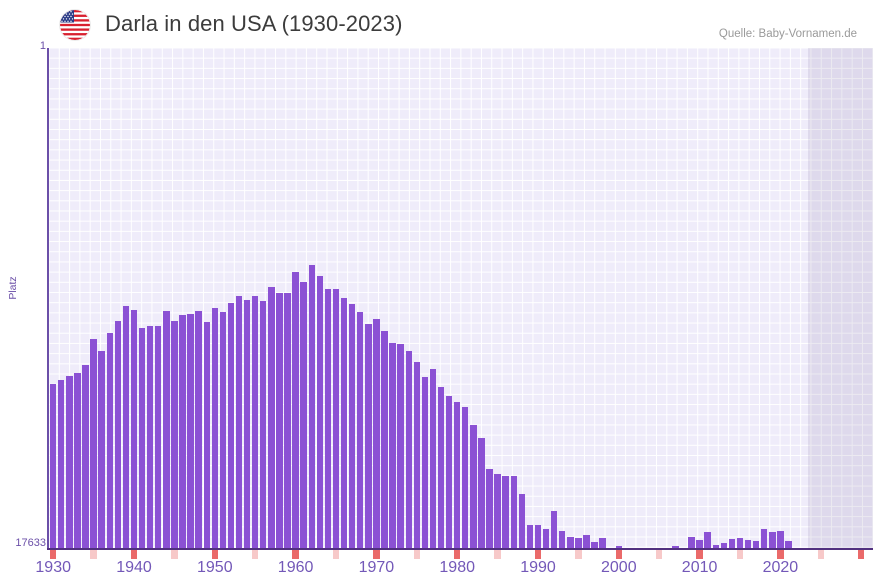 This screenshot has height=587, width=873. I want to click on bar-1941, so click(142, 438).